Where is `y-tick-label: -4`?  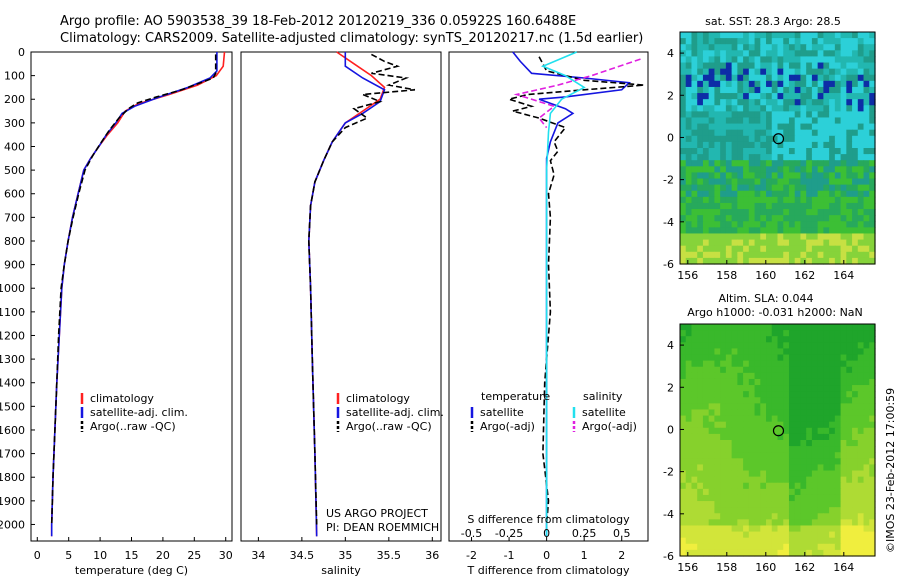
y-tick-label: -4 is located at coordinates (668, 514).